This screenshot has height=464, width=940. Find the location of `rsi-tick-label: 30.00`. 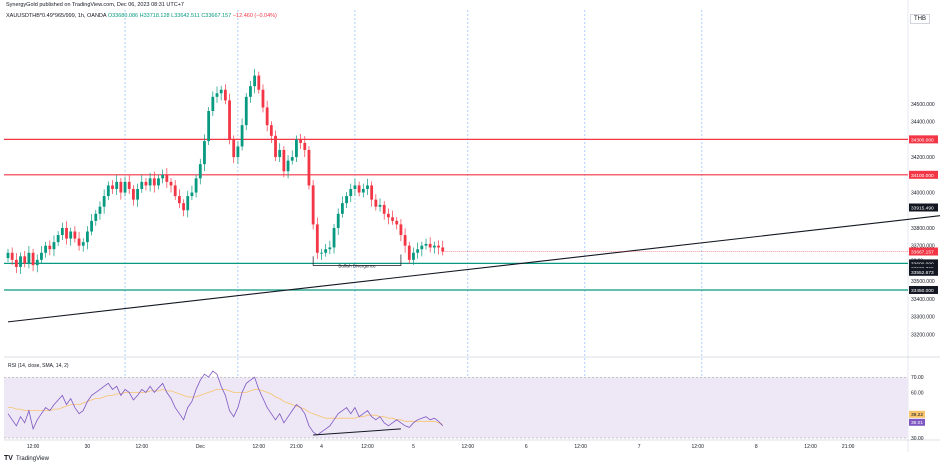

rsi-tick-label: 30.00 is located at coordinates (917, 439).